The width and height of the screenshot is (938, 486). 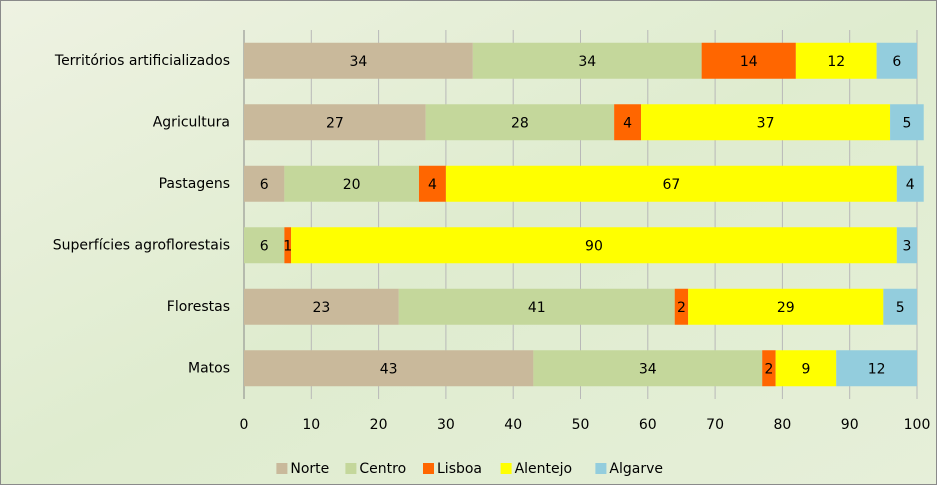 I want to click on data-label: 28, so click(x=520, y=123).